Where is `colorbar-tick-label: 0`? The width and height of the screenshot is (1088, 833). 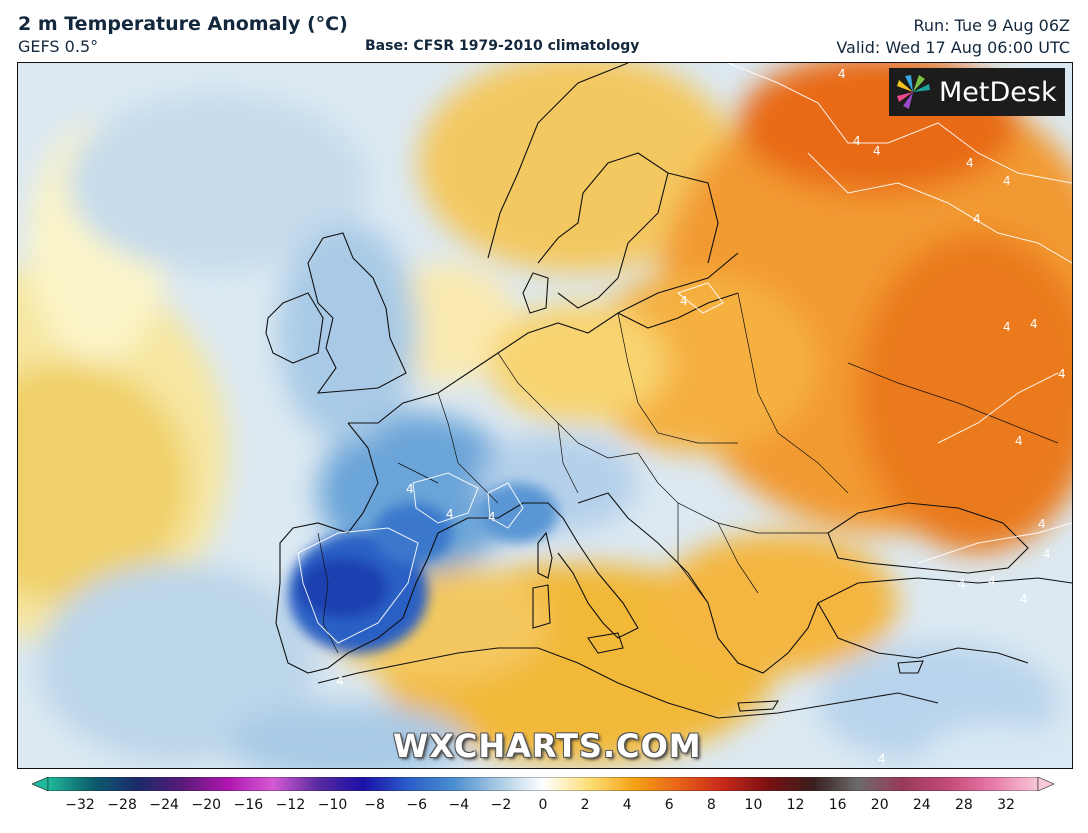 colorbar-tick-label: 0 is located at coordinates (543, 805).